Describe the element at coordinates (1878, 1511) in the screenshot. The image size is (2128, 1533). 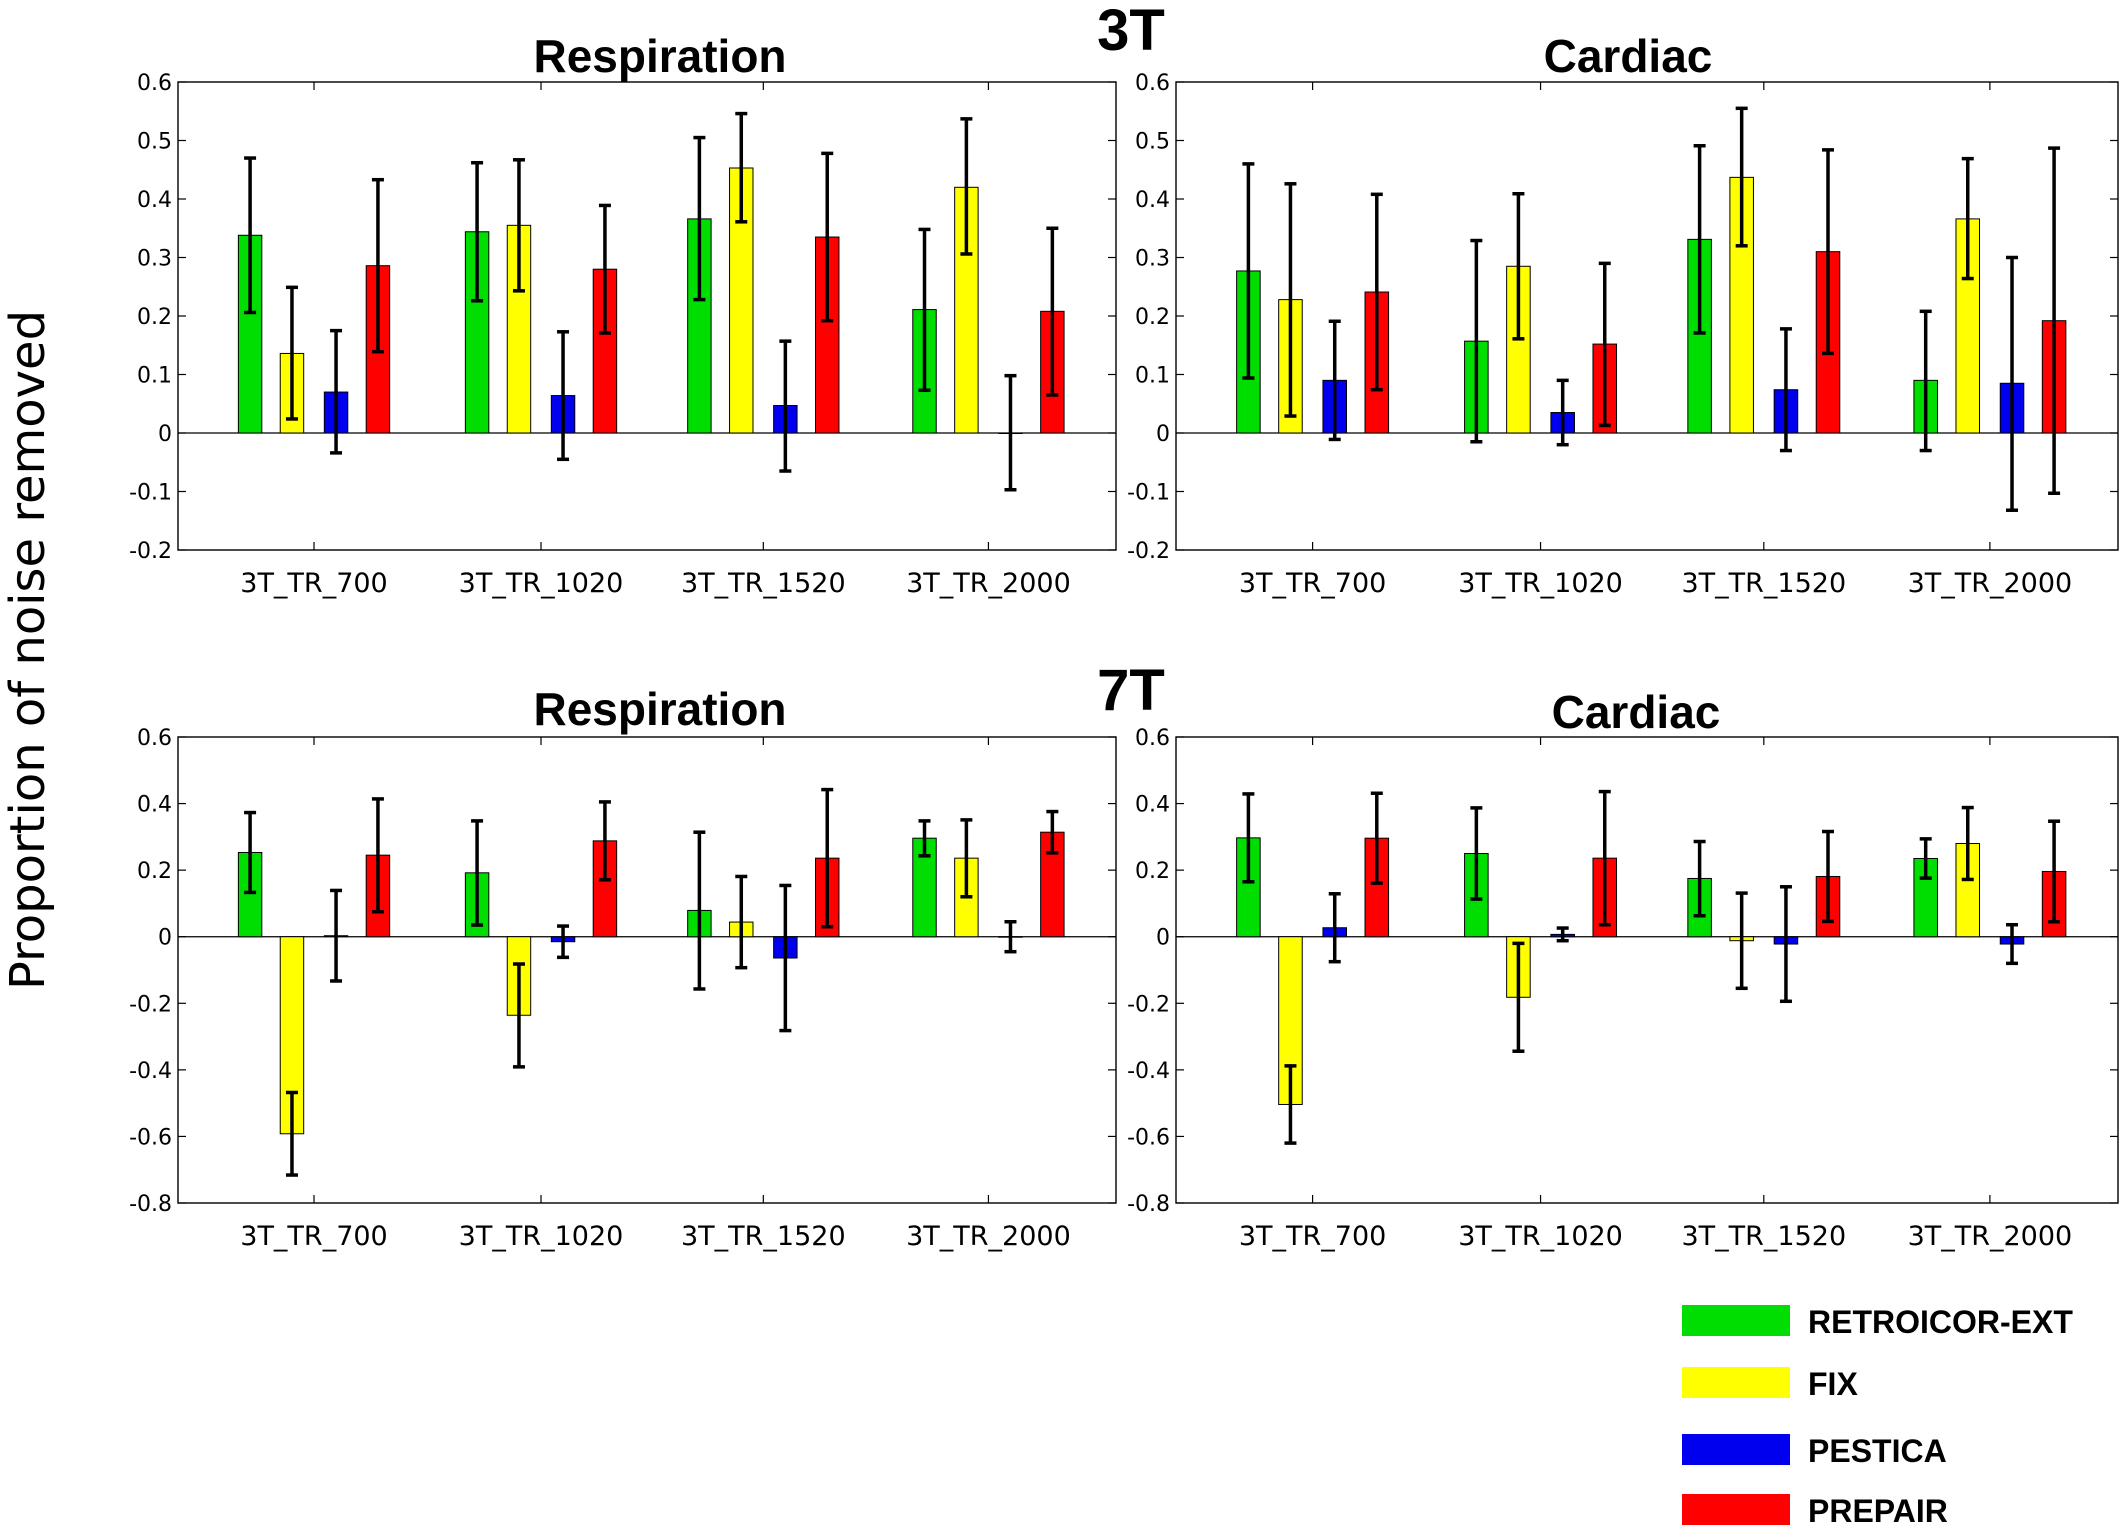
I see `legend-label-prepair: PREPAIR` at that location.